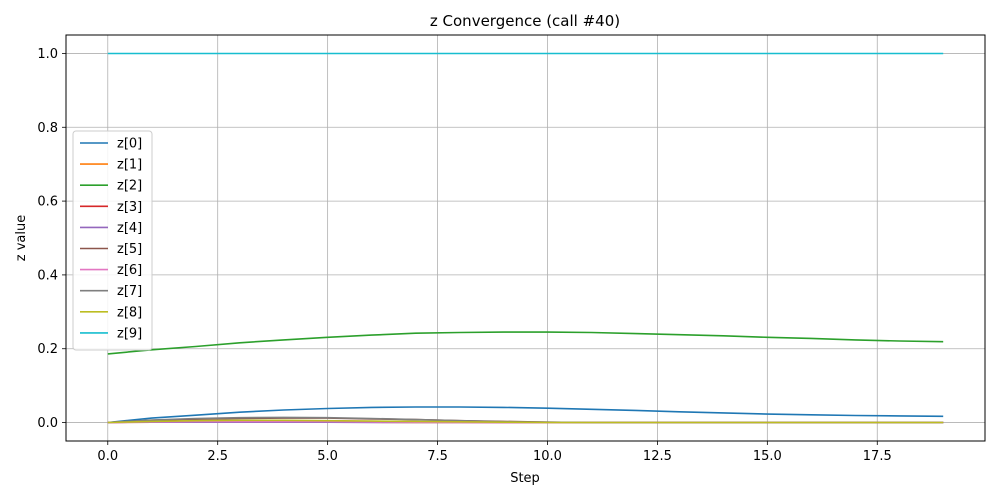  Describe the element at coordinates (129, 186) in the screenshot. I see `legend-label: z[2]` at that location.